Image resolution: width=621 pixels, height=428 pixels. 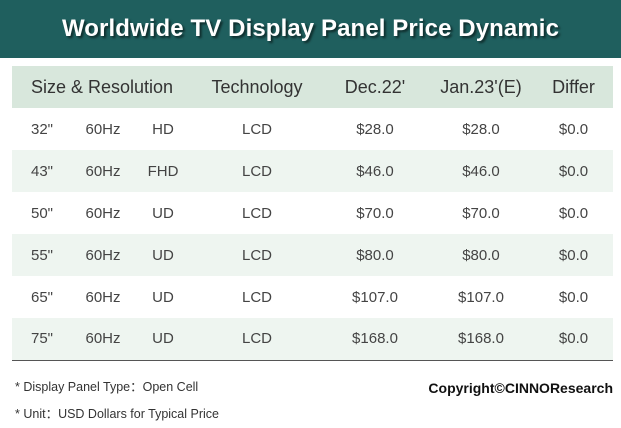 What do you see at coordinates (163, 129) in the screenshot?
I see `cell-resolution: HD` at bounding box center [163, 129].